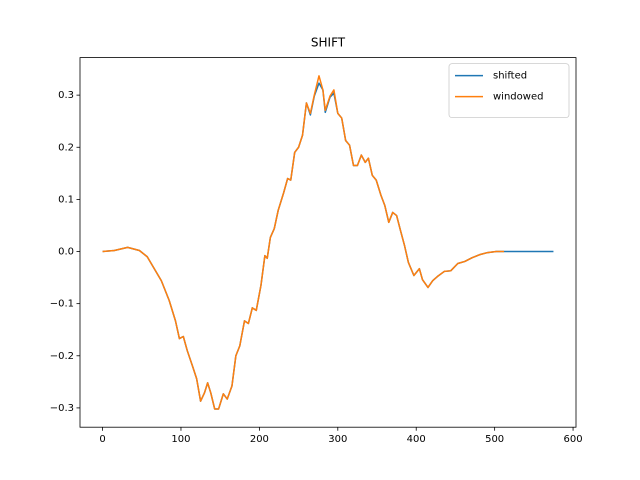  I want to click on y-tick-label: −0.1, so click(62, 304).